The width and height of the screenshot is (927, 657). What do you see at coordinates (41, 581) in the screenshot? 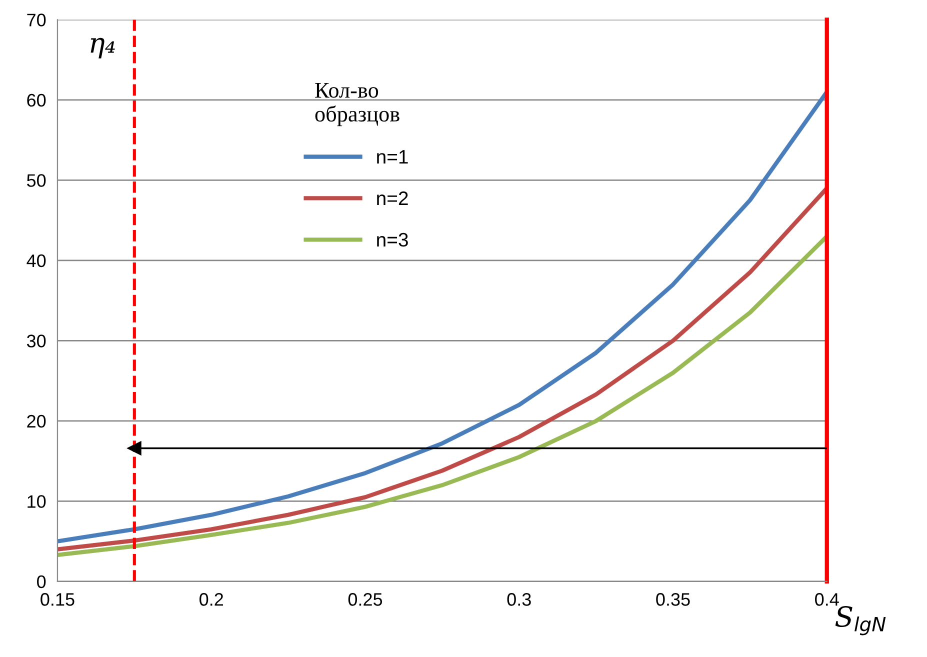
I see `y-tick-label: 0` at bounding box center [41, 581].